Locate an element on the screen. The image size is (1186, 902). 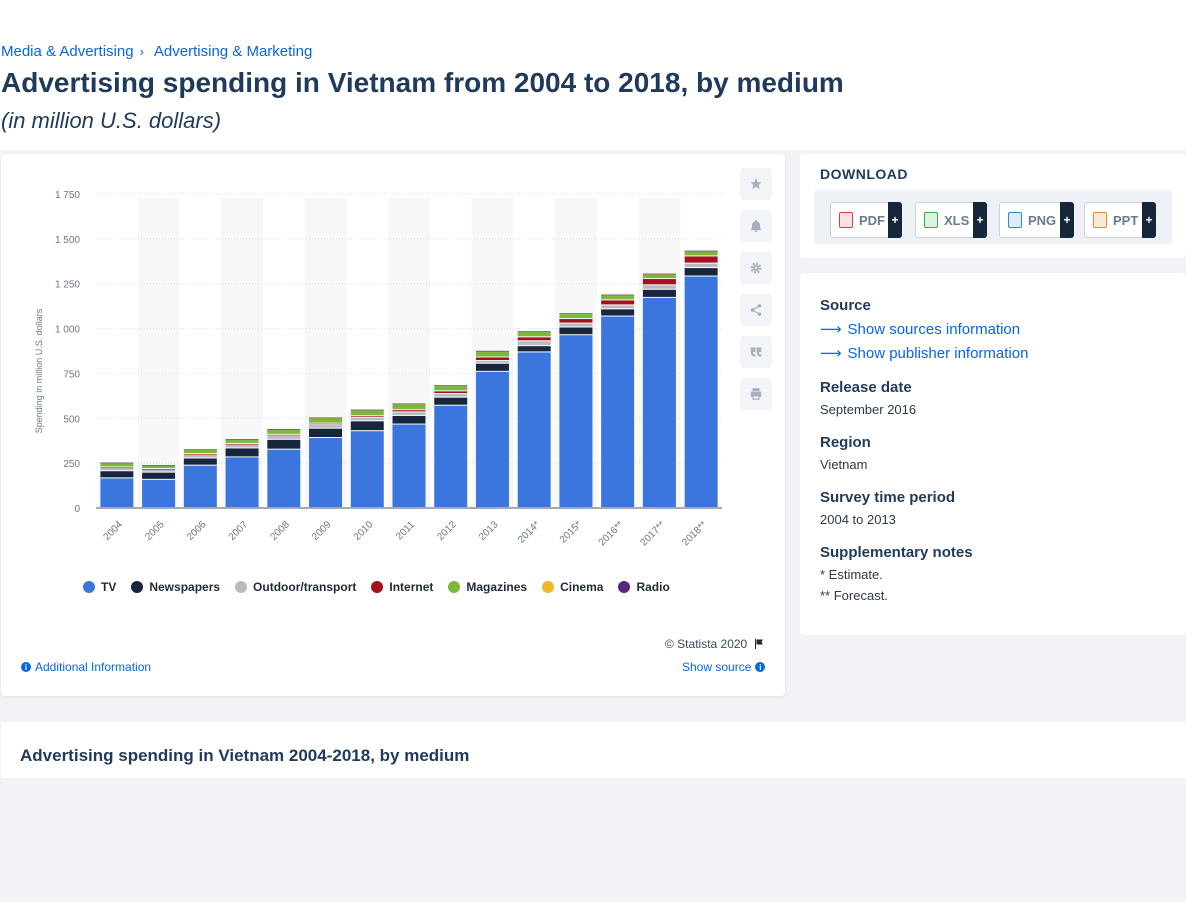
notification-button is located at coordinates (756, 226).